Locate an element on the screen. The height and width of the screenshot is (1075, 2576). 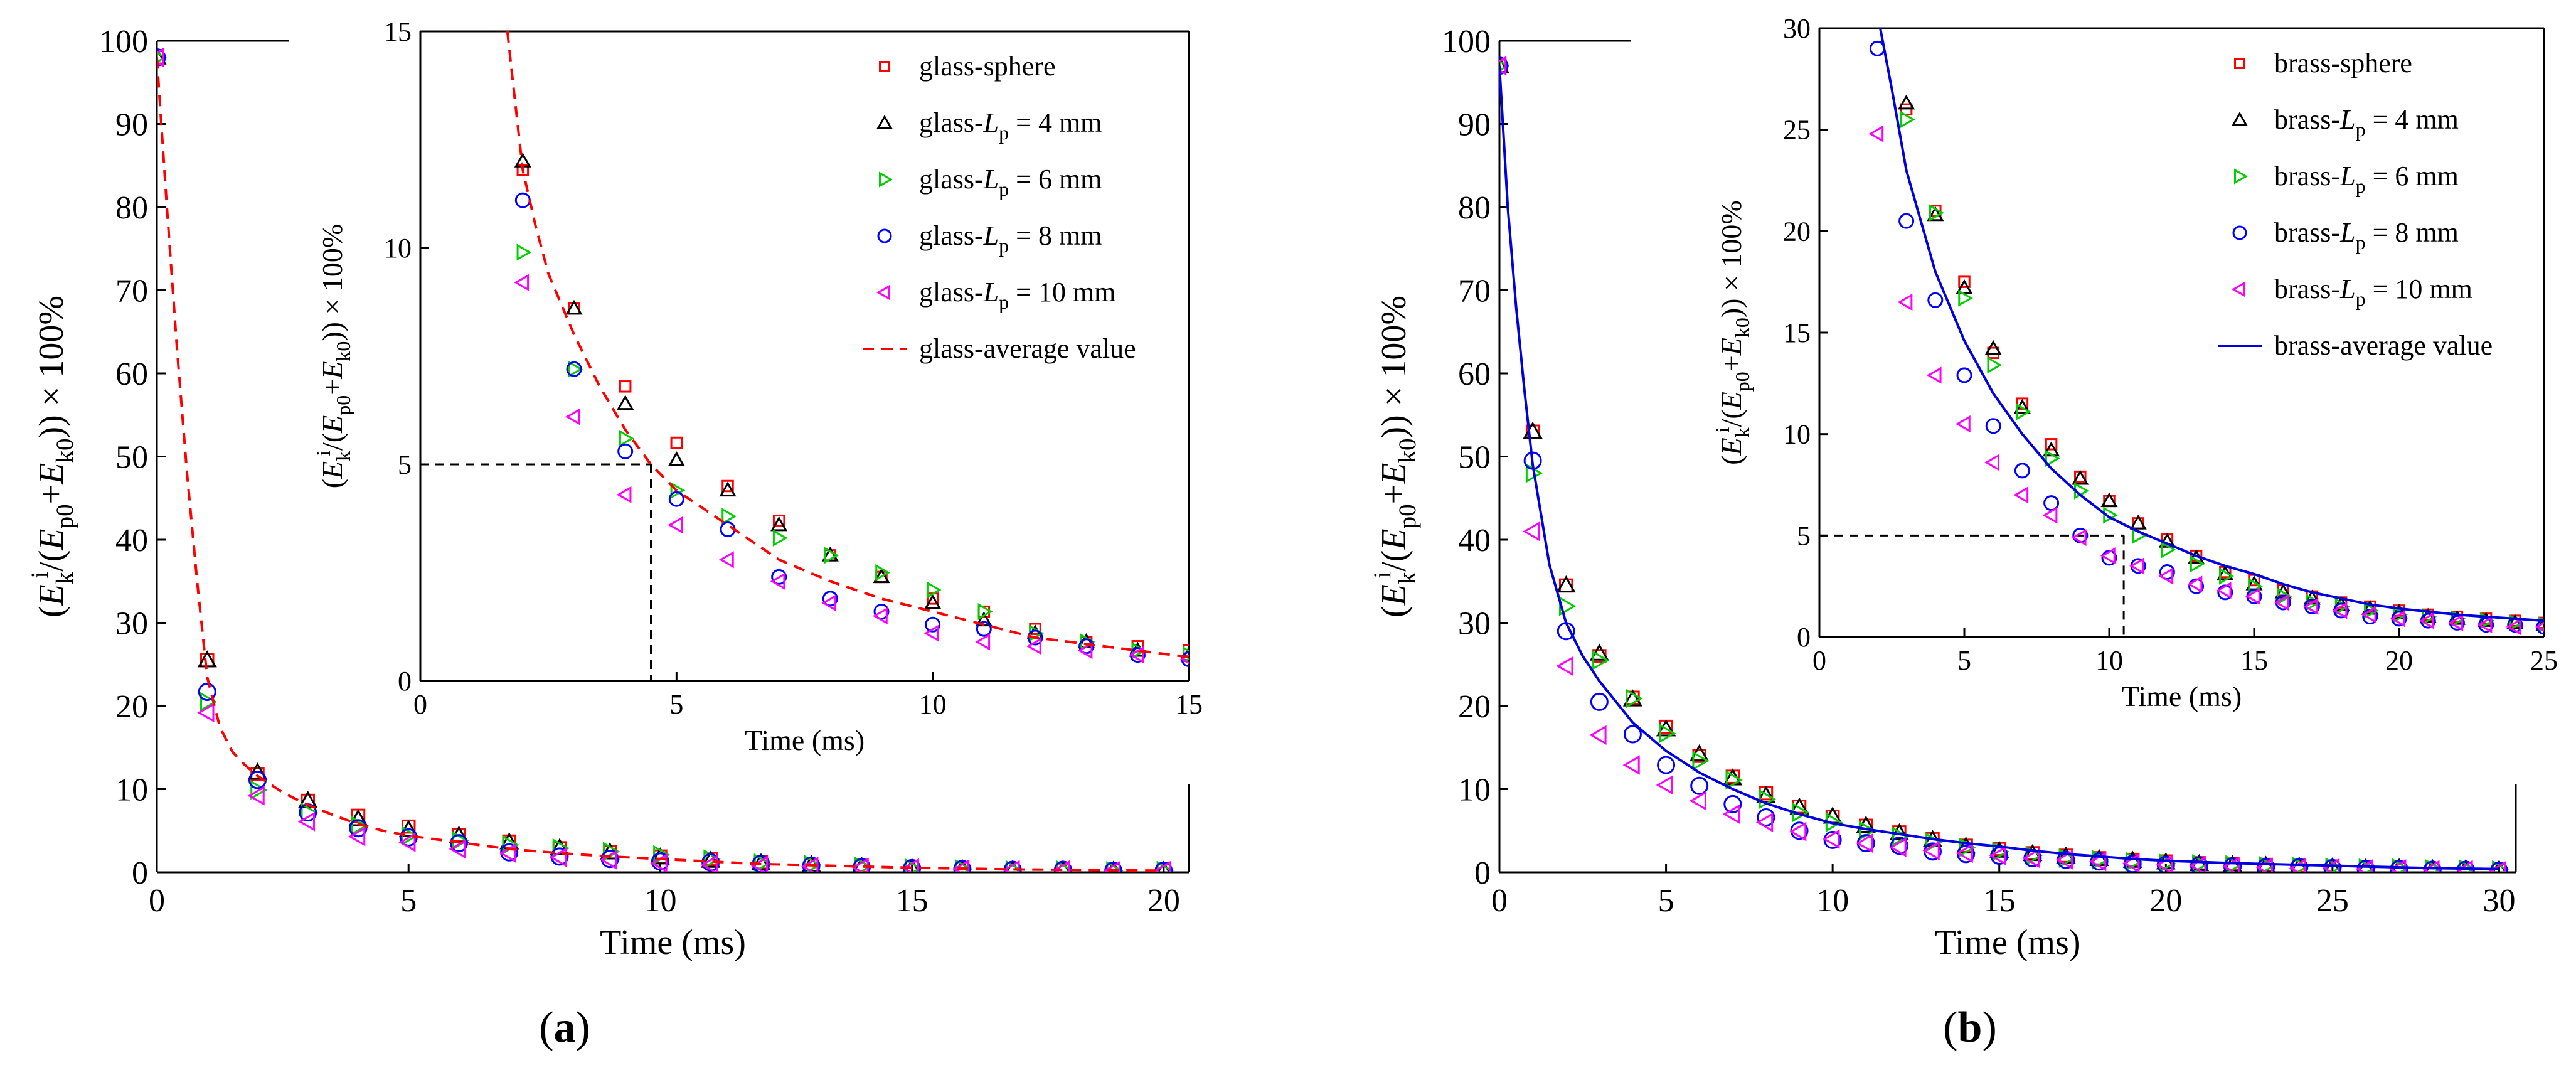
a-main-y-tick-label: 30 is located at coordinates (131, 624).